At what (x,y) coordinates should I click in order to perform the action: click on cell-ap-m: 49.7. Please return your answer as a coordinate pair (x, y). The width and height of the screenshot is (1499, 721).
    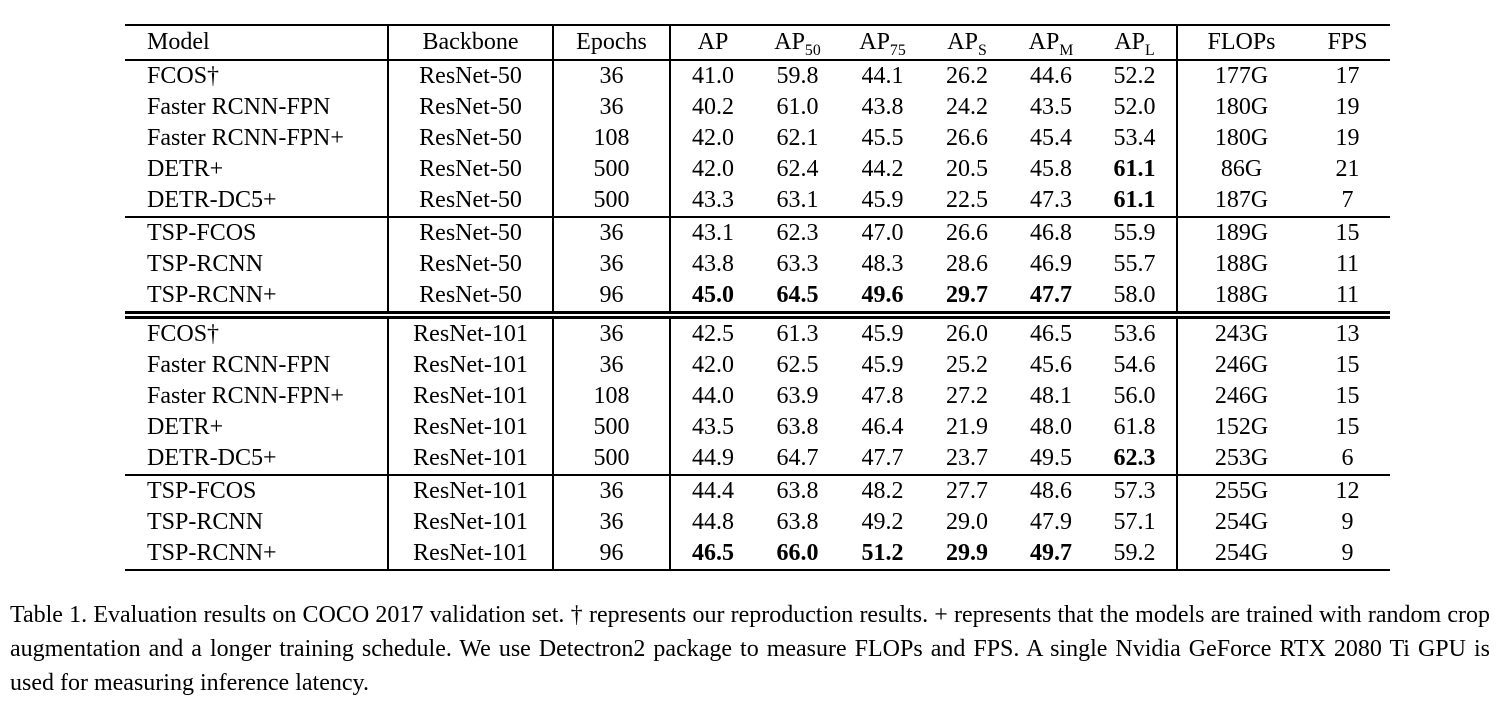
    Looking at the image, I should click on (1051, 553).